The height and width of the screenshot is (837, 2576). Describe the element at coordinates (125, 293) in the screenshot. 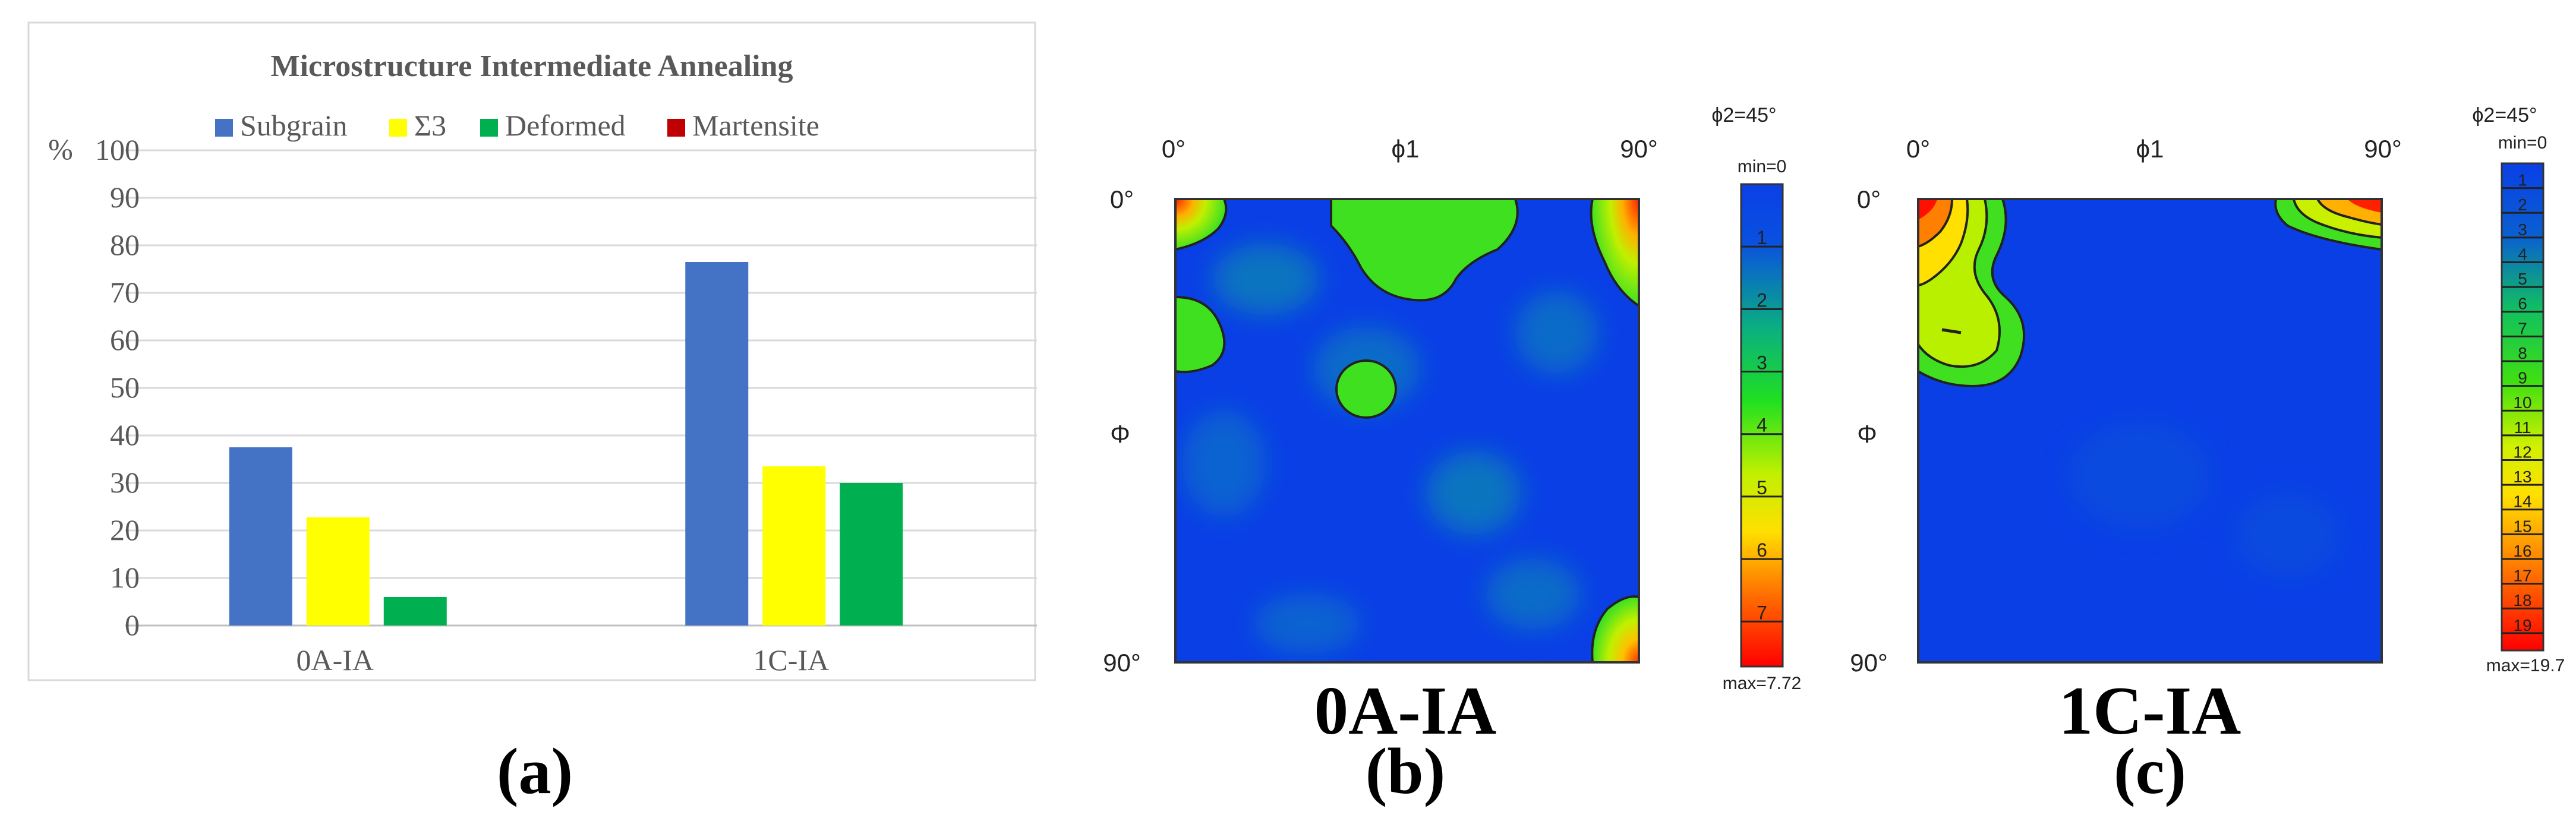

I see `y-tick-label: 70` at that location.